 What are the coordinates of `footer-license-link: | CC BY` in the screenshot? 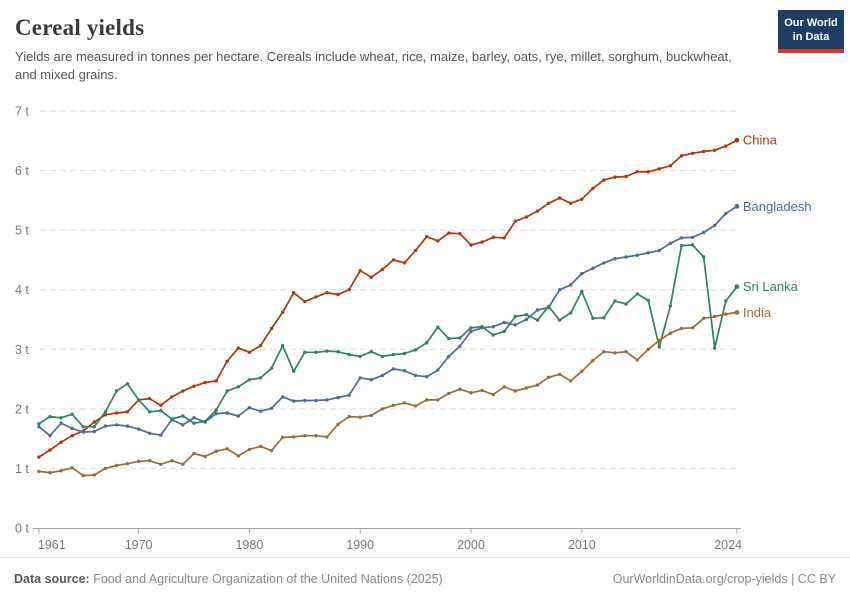 It's located at (811, 579).